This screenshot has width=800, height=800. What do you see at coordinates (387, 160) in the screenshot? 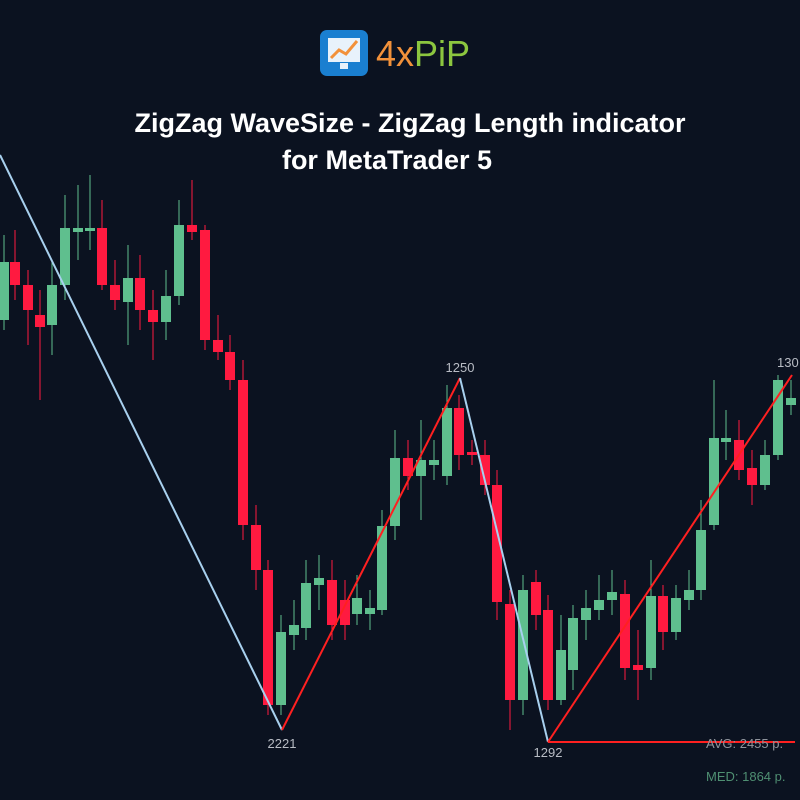
I see `title: for MetaTrader 5` at bounding box center [387, 160].